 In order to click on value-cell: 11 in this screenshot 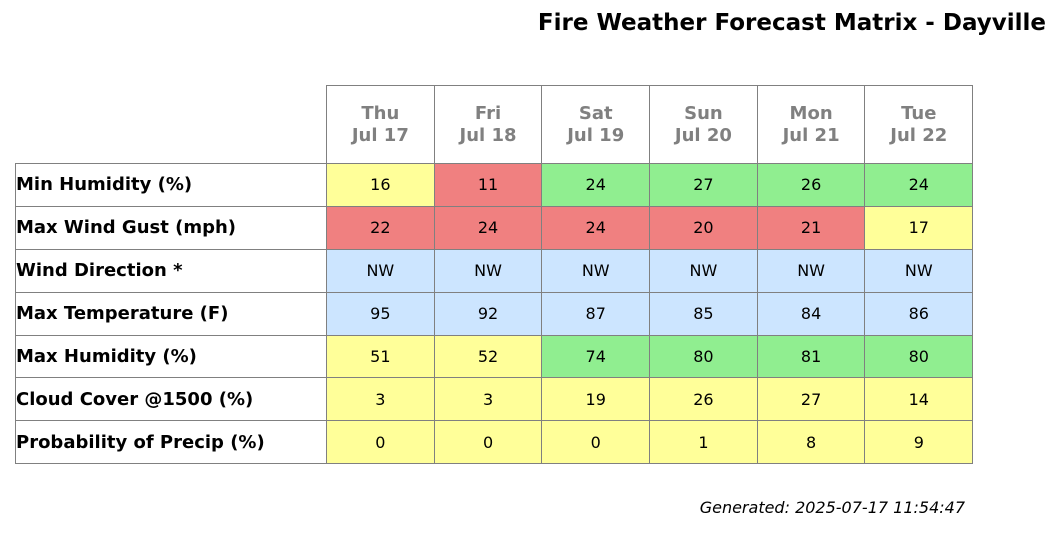, I will do `click(488, 185)`.